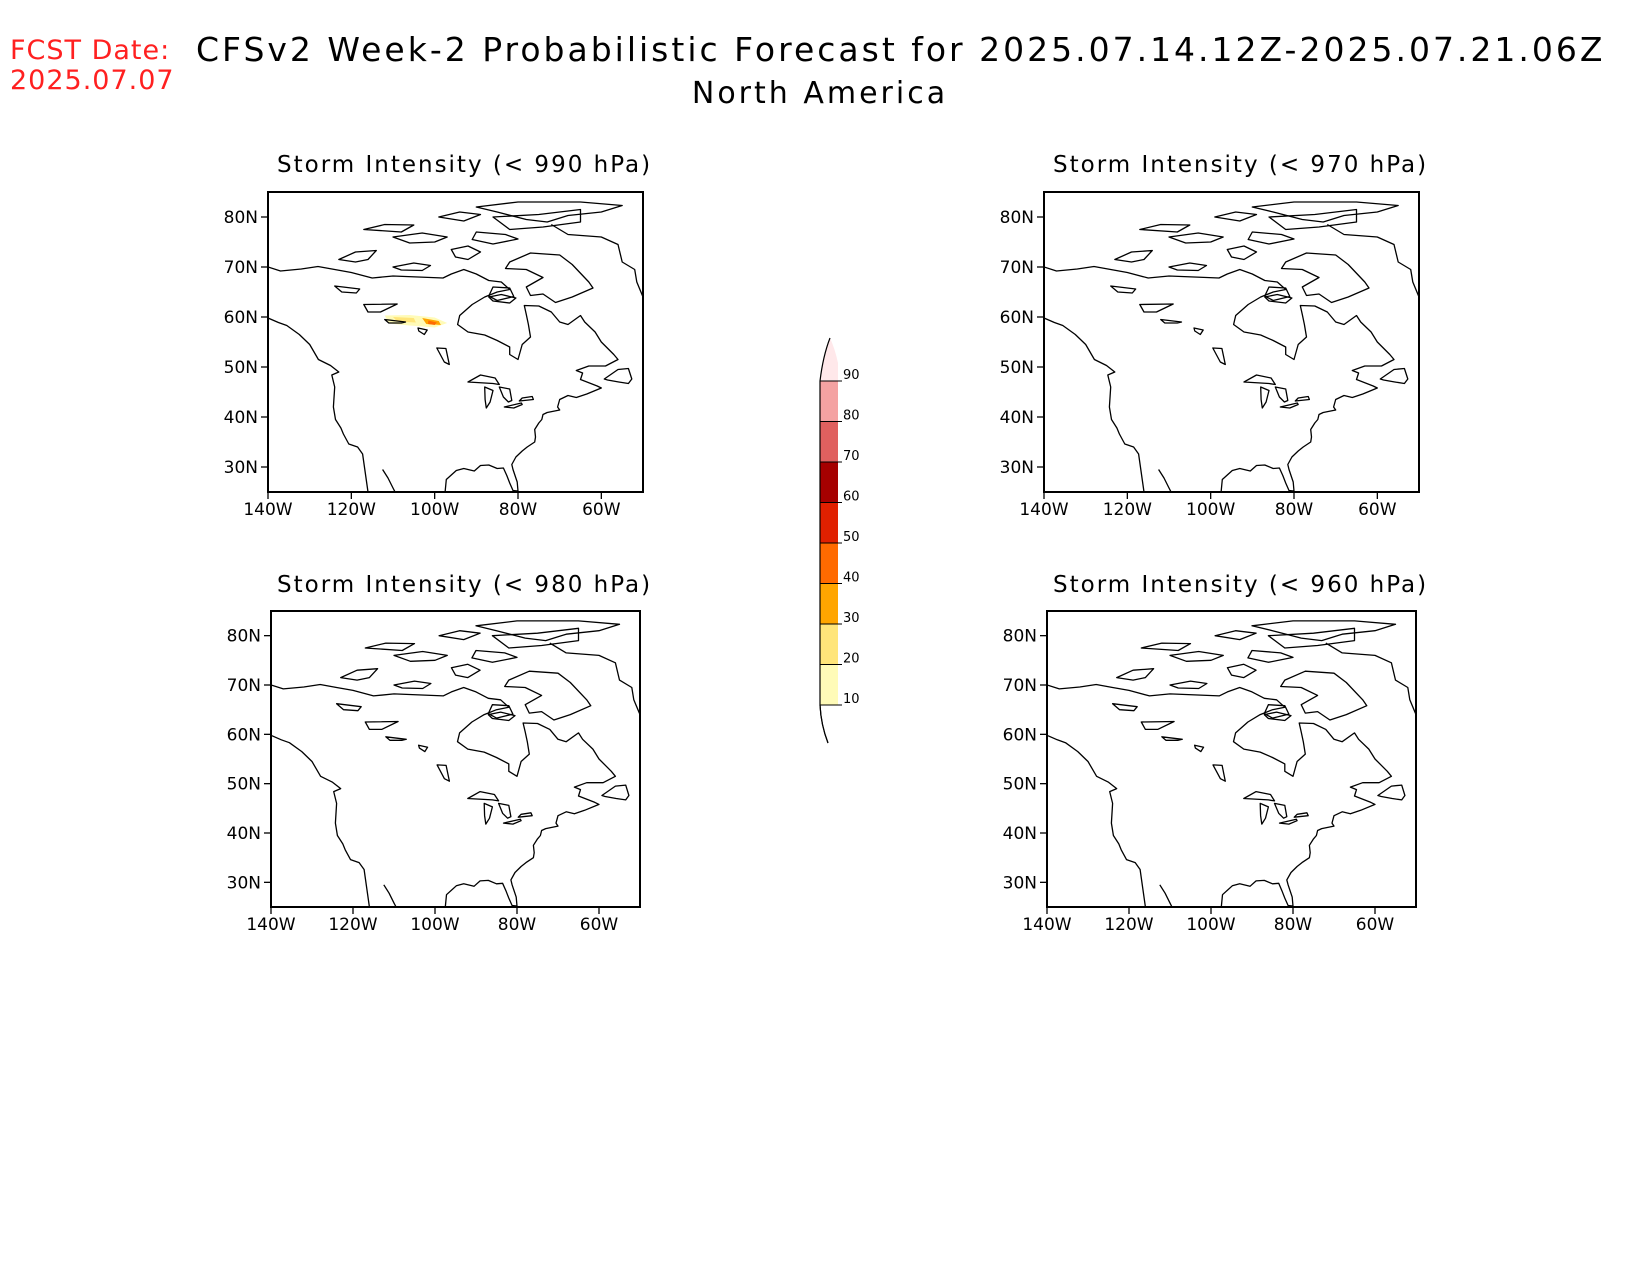 Image resolution: width=1650 pixels, height=1275 pixels. Describe the element at coordinates (1241, 165) in the screenshot. I see `panel-title-970: Storm Intensity (< 970 hPa)` at that location.